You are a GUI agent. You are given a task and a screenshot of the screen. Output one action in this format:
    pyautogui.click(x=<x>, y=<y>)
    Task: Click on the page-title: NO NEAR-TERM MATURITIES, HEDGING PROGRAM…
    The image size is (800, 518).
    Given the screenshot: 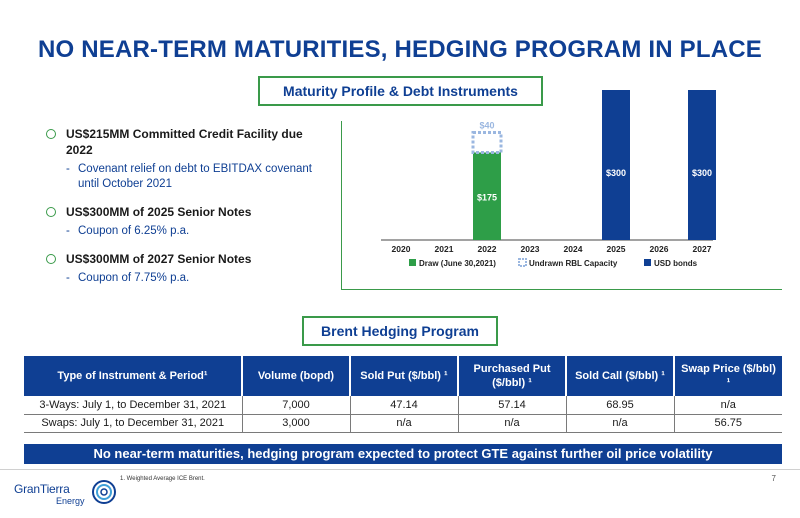 What is the action you would take?
    pyautogui.click(x=400, y=49)
    